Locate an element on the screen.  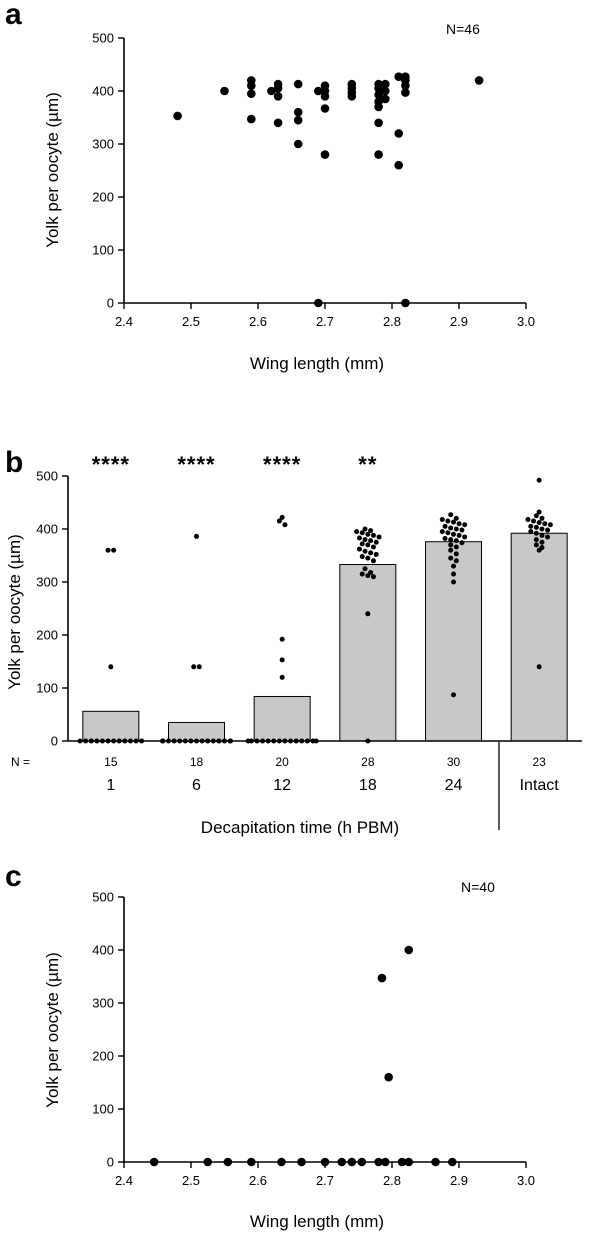
panel-c-y-tick-label: 0 is located at coordinates (110, 1162).